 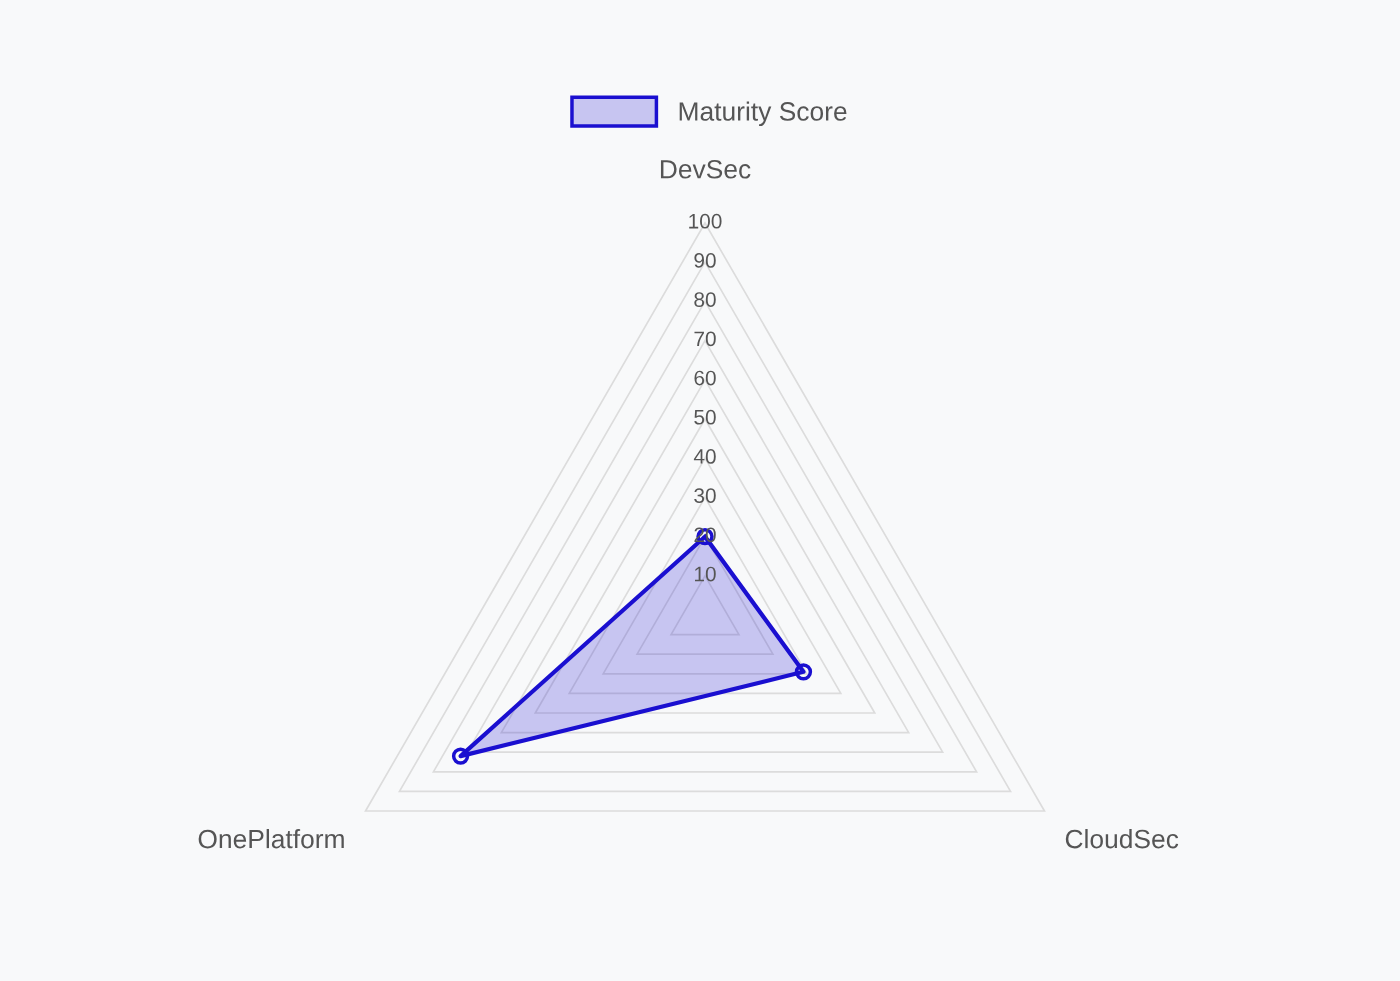 What do you see at coordinates (705, 417) in the screenshot?
I see `y-tick-label: 50` at bounding box center [705, 417].